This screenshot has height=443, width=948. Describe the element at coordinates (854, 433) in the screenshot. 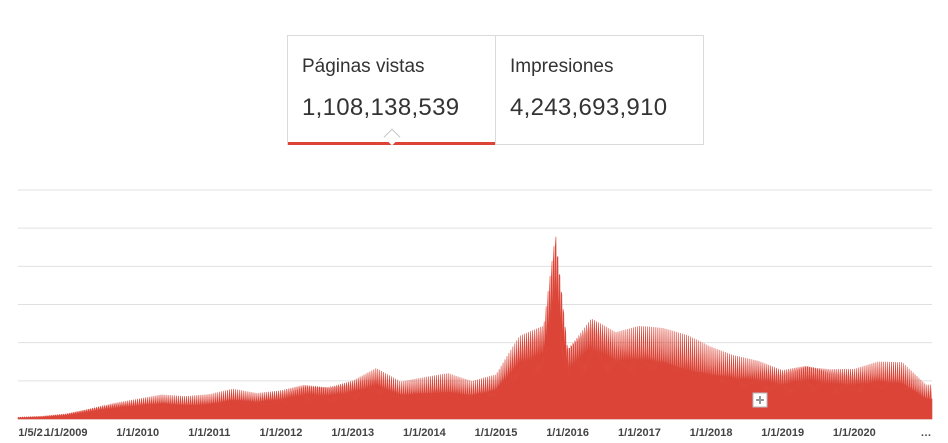

I see `x-tick-label: 1/1/2020` at that location.